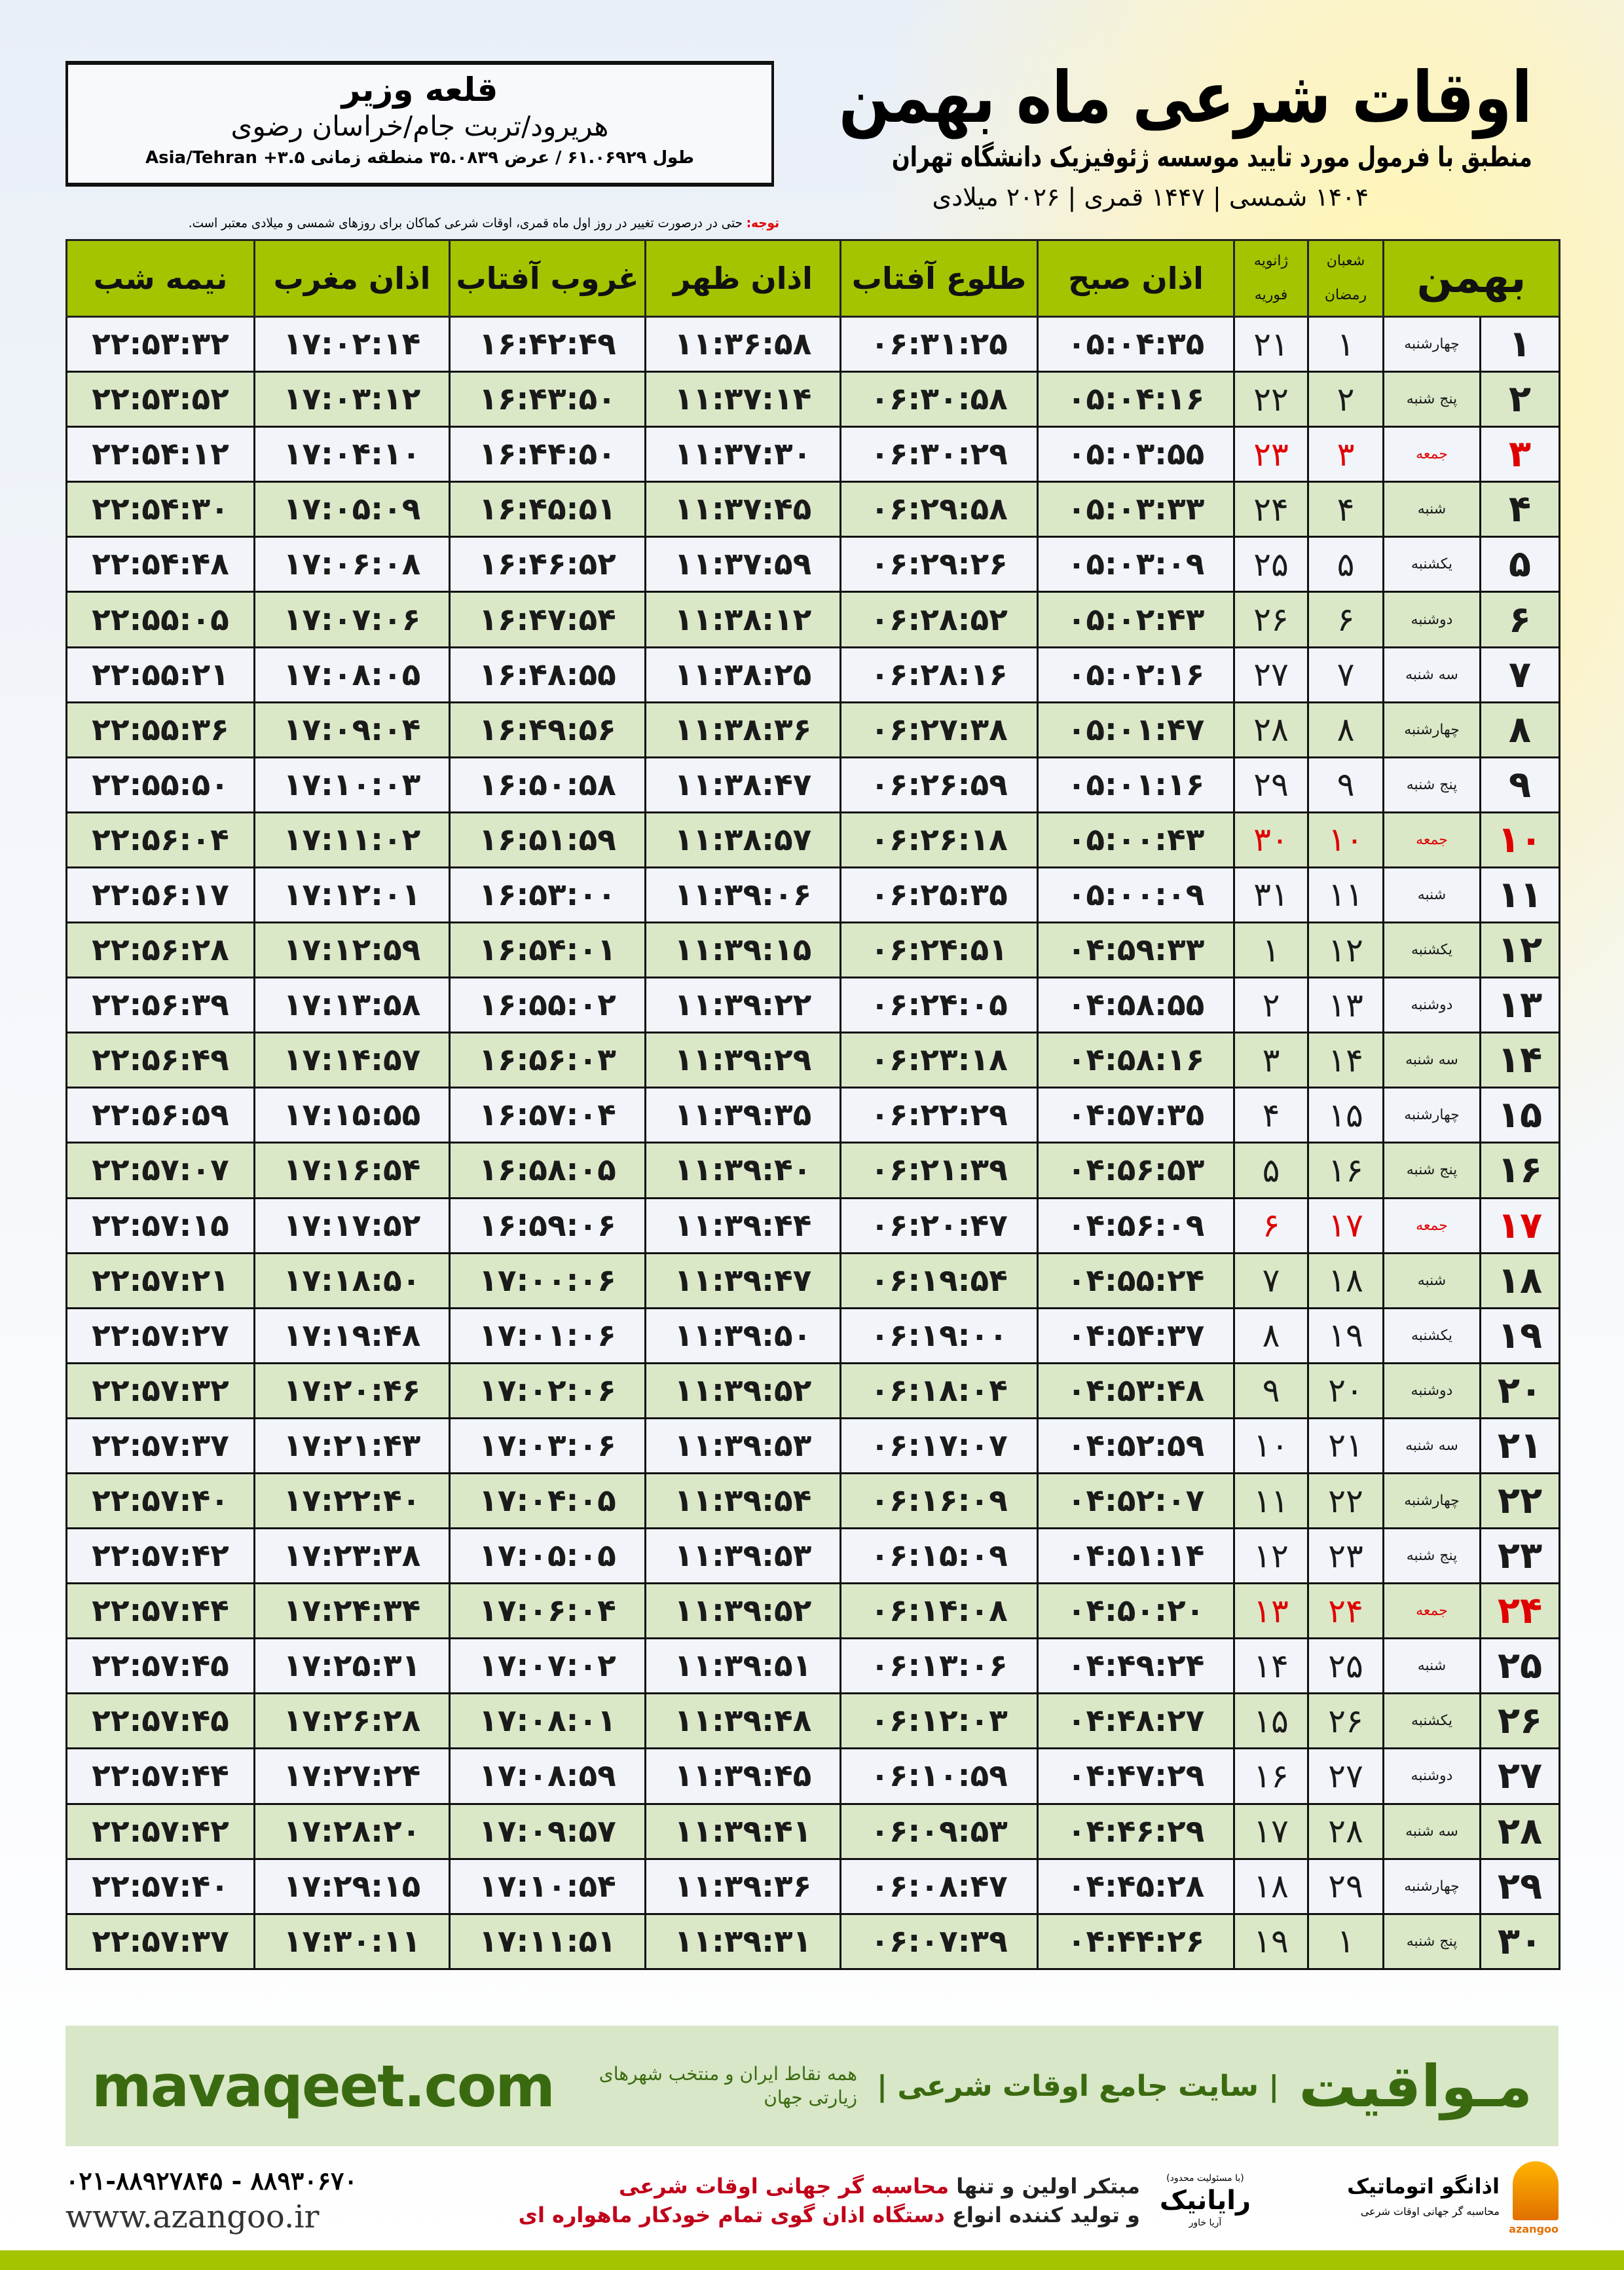 This screenshot has width=1624, height=2270. Describe the element at coordinates (1519, 1721) in the screenshot. I see `day-number: ۲۶` at that location.